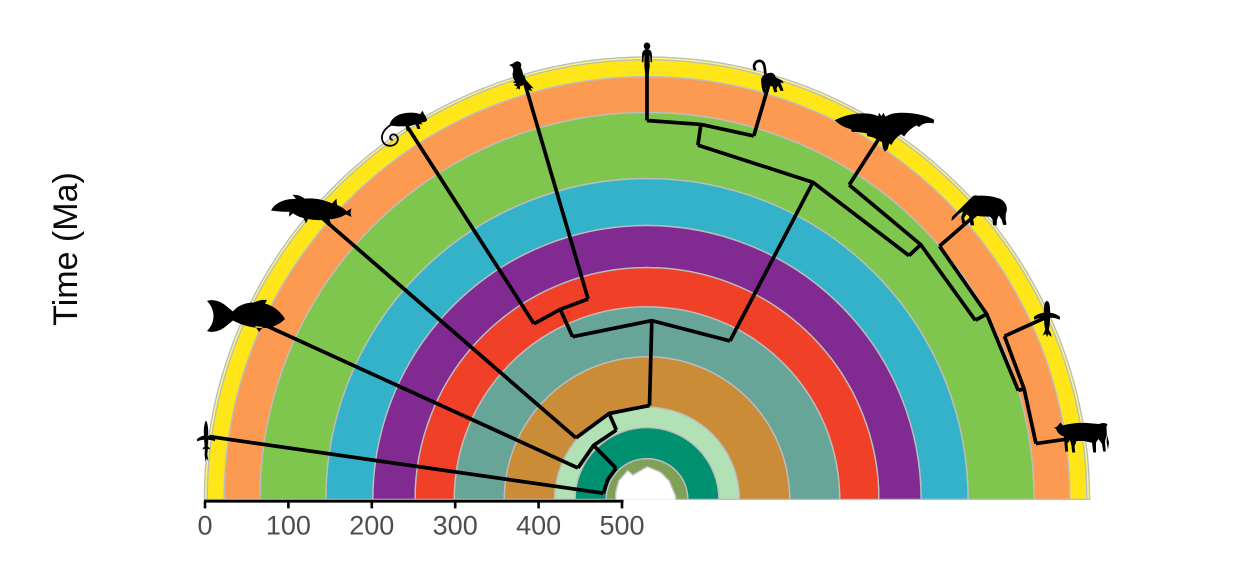  What do you see at coordinates (371, 526) in the screenshot?
I see `svg-text: 200` at bounding box center [371, 526].